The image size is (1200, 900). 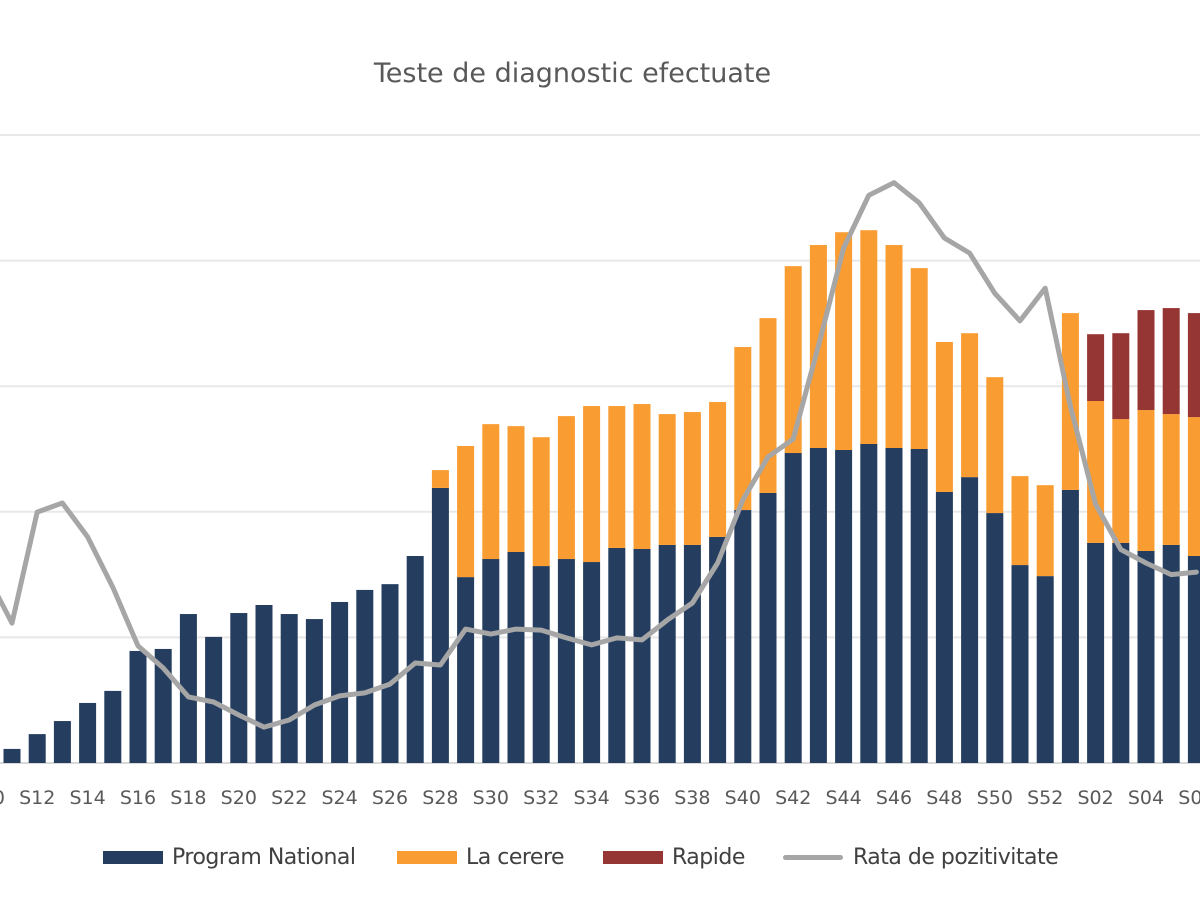 What do you see at coordinates (1171, 479) in the screenshot?
I see `bar-la-cerere-S05` at bounding box center [1171, 479].